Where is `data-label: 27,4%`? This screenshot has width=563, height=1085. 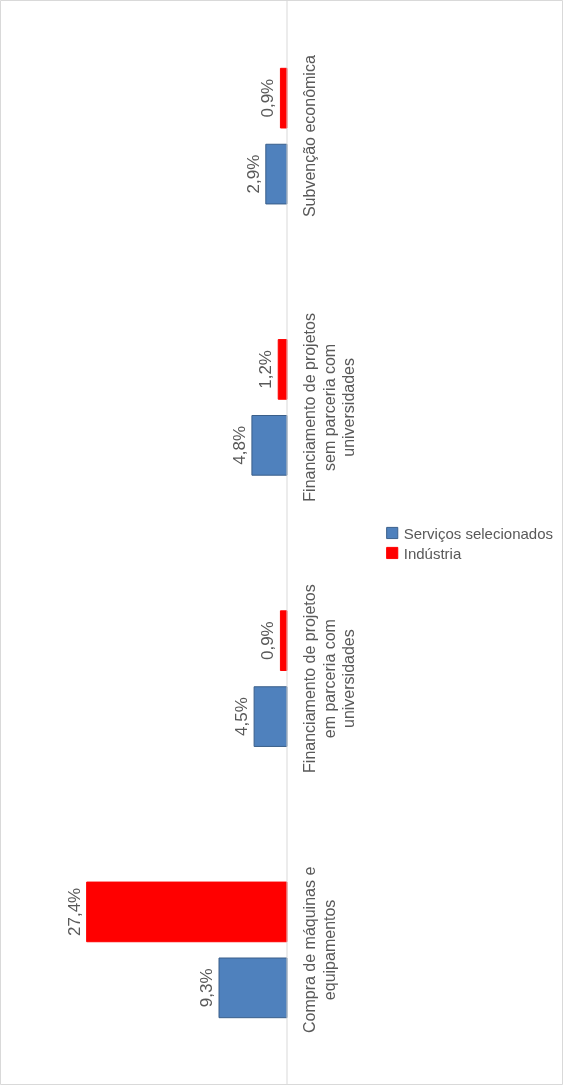 data-label: 27,4% is located at coordinates (74, 911).